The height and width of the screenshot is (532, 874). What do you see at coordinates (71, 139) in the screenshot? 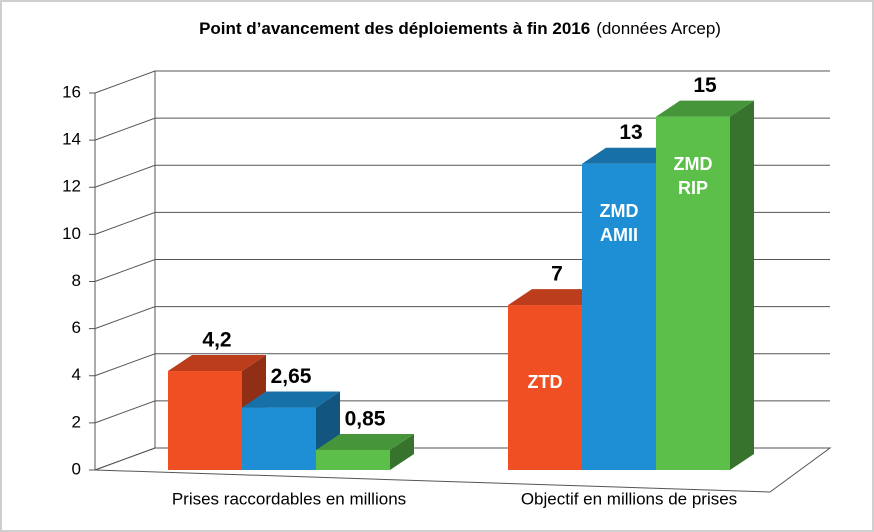
I see `y-tick-label: 14` at bounding box center [71, 139].